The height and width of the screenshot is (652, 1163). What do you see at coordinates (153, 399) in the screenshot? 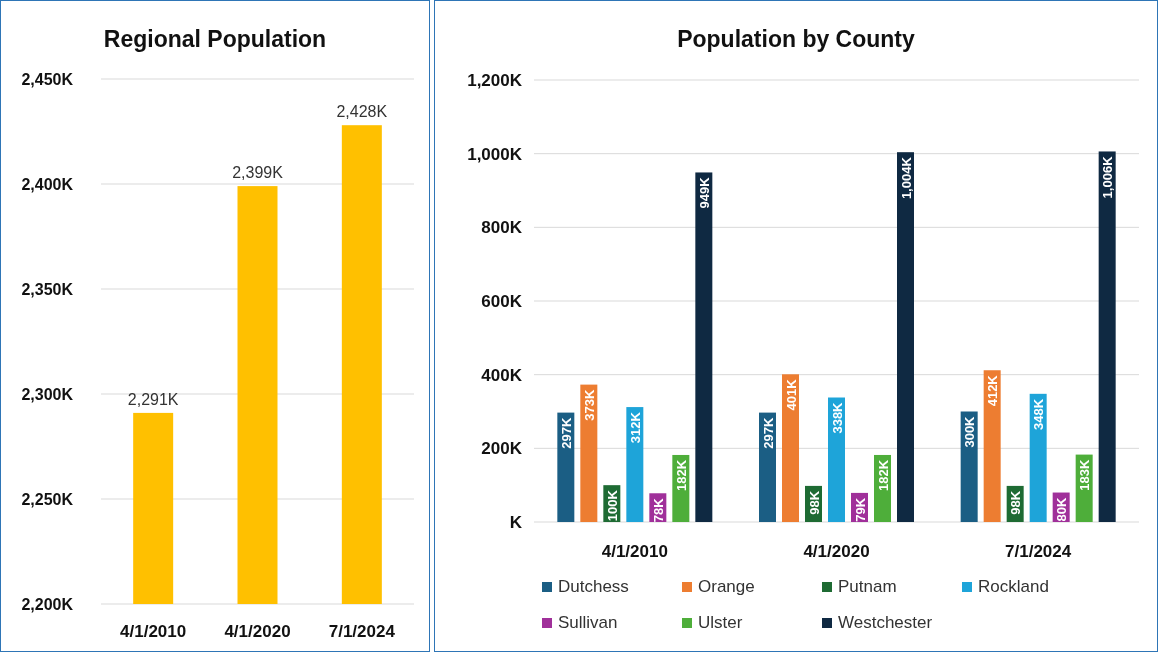
I see `data-label: 2,291K` at bounding box center [153, 399].